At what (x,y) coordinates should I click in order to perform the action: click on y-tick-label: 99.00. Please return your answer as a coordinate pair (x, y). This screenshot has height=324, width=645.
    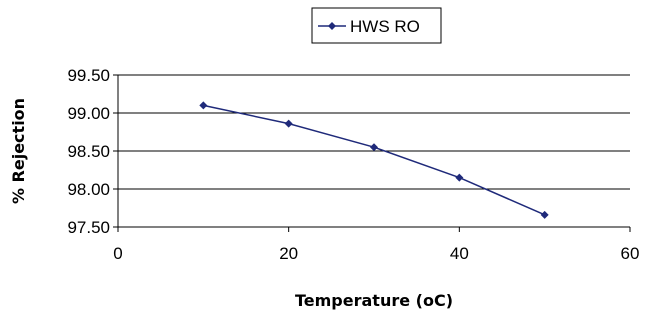
    Looking at the image, I should click on (88, 113).